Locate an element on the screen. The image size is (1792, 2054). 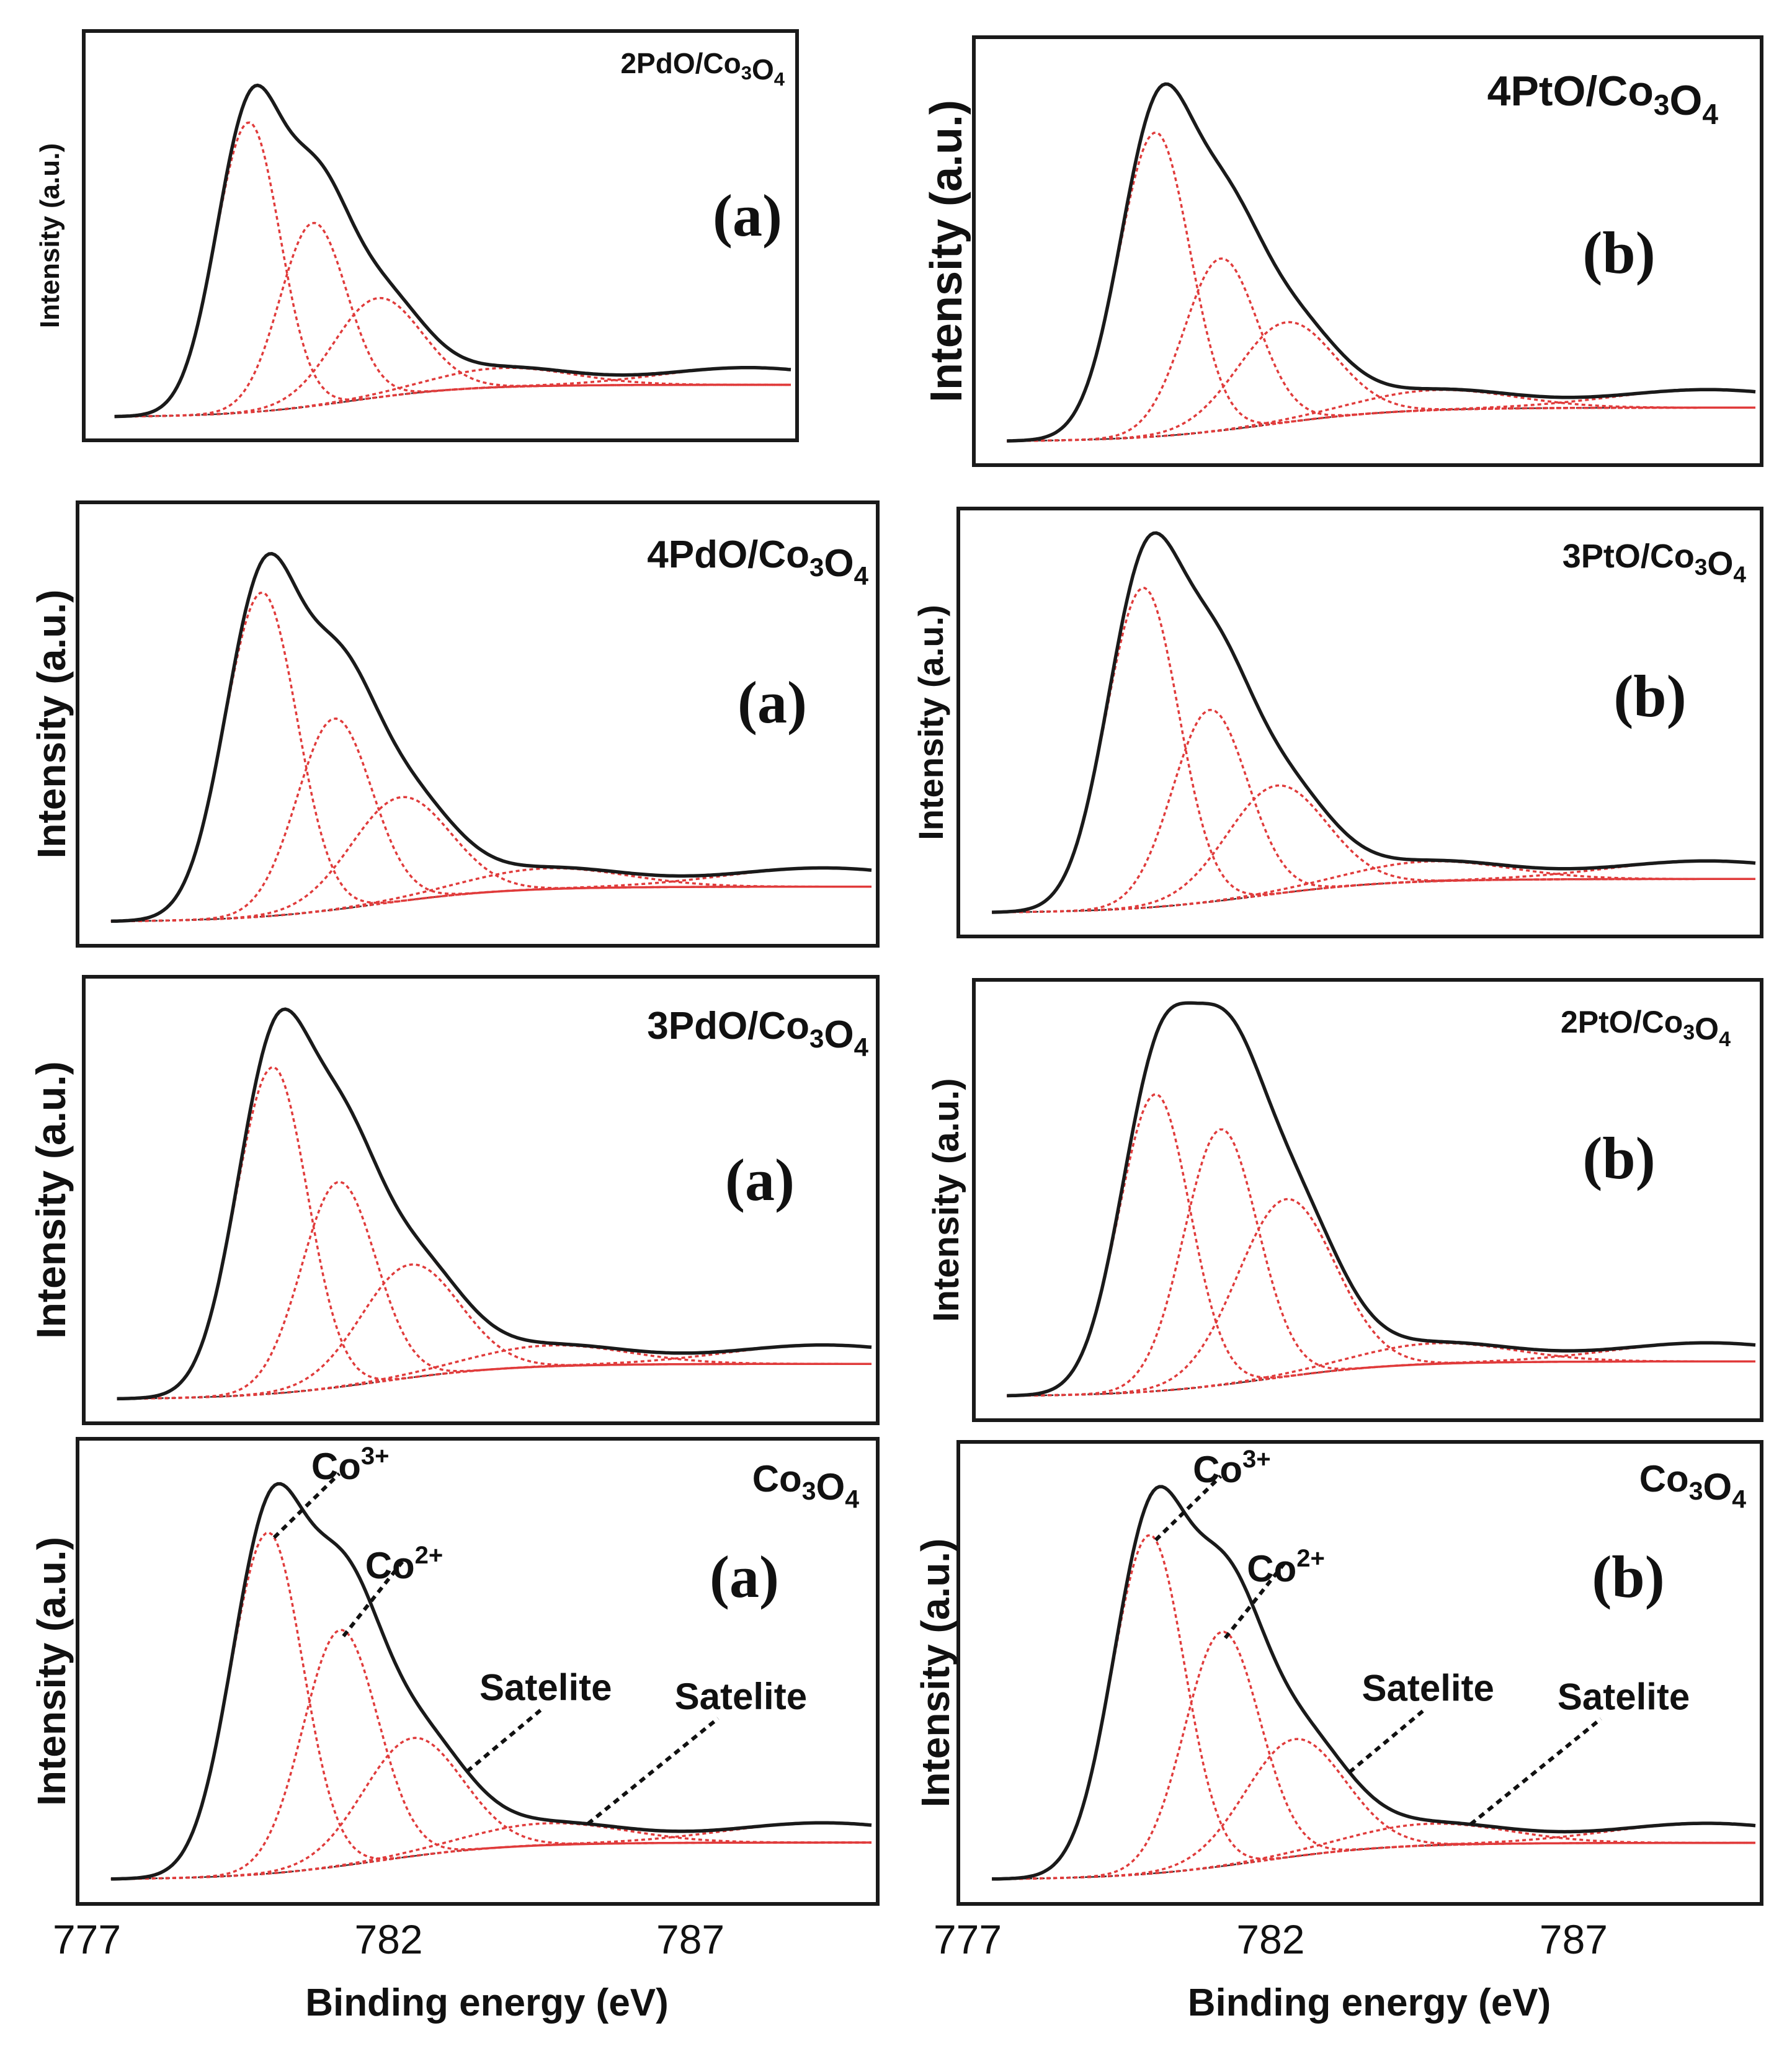
panel-2: 4PtO/Co3O4 (b) Intensity (a.u.) is located at coordinates (1343, 251).